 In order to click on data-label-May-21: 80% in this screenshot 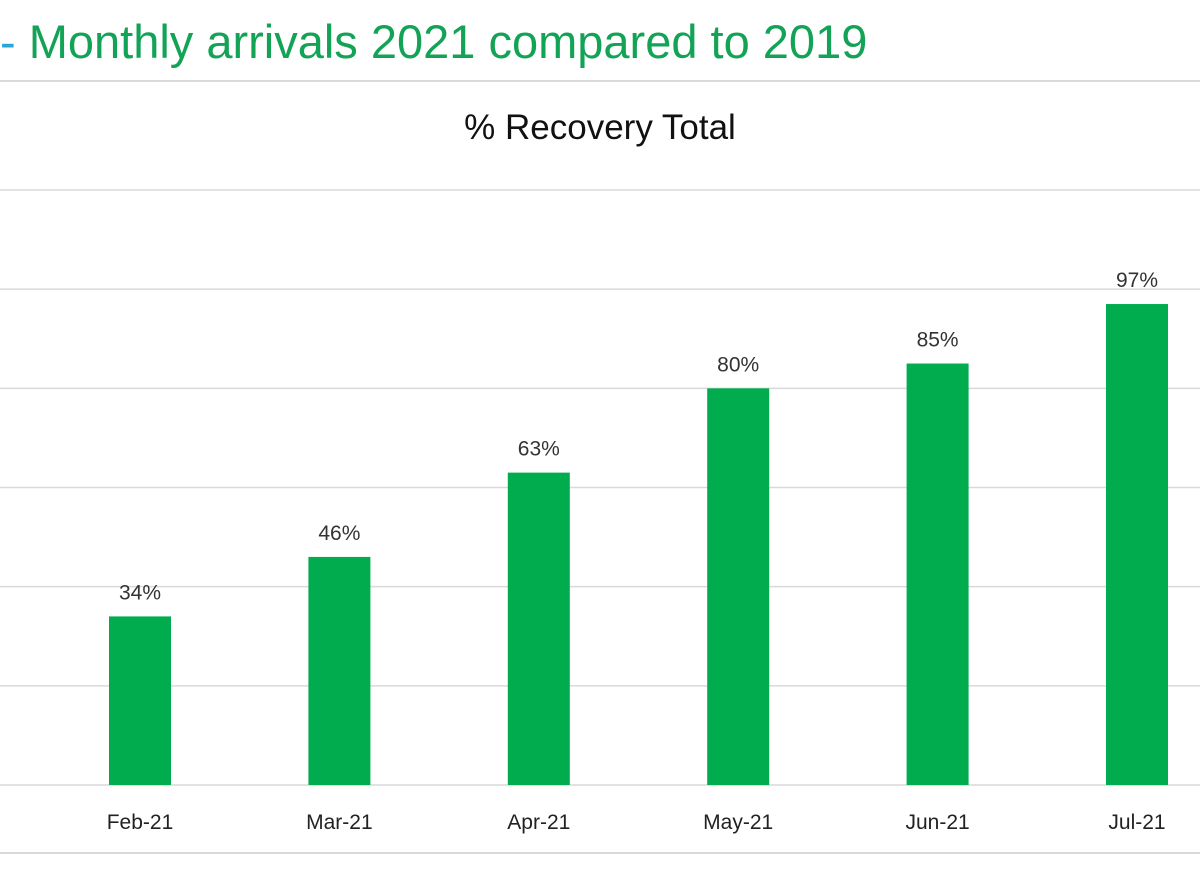, I will do `click(738, 364)`.